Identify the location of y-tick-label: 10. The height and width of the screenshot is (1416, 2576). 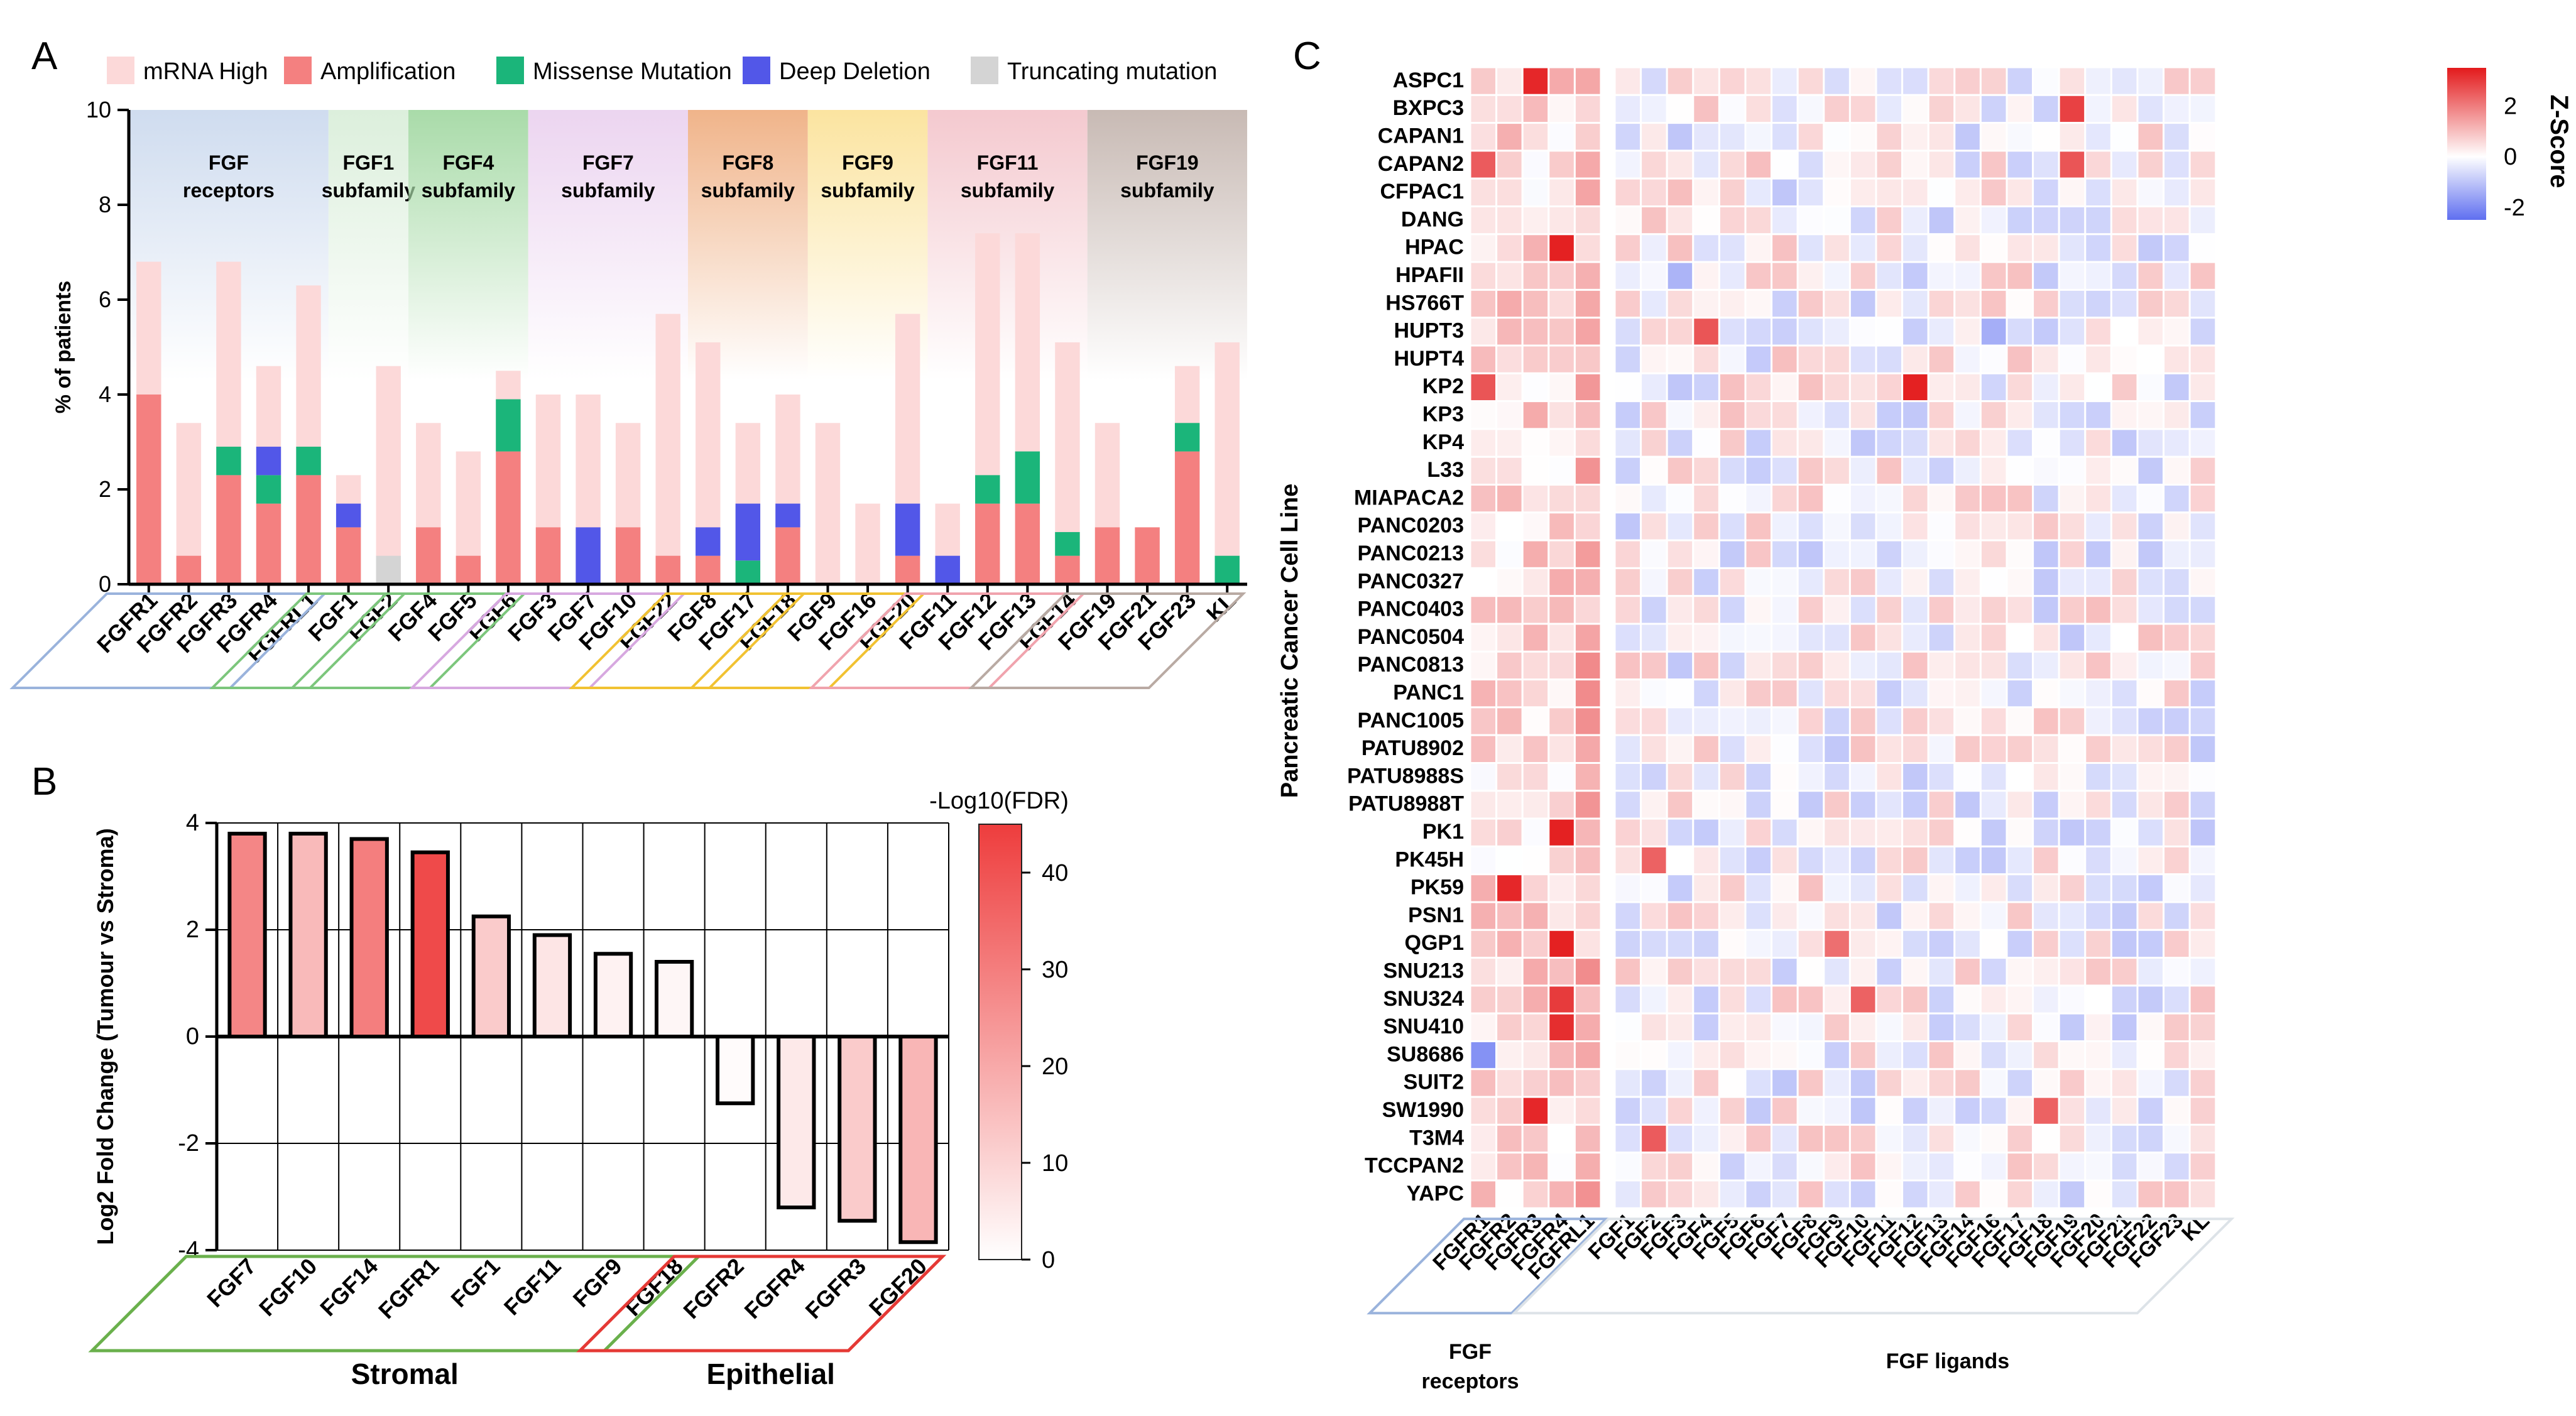
(99, 110).